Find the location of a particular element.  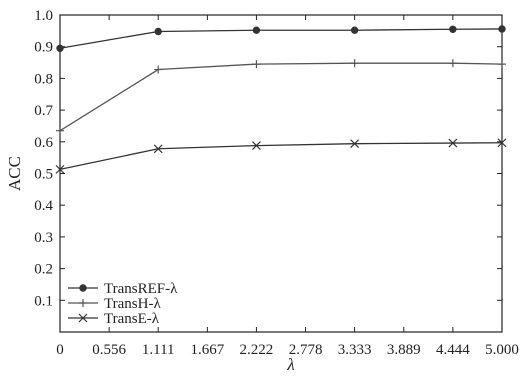

legend-item: TransREF-λ is located at coordinates (123, 289).